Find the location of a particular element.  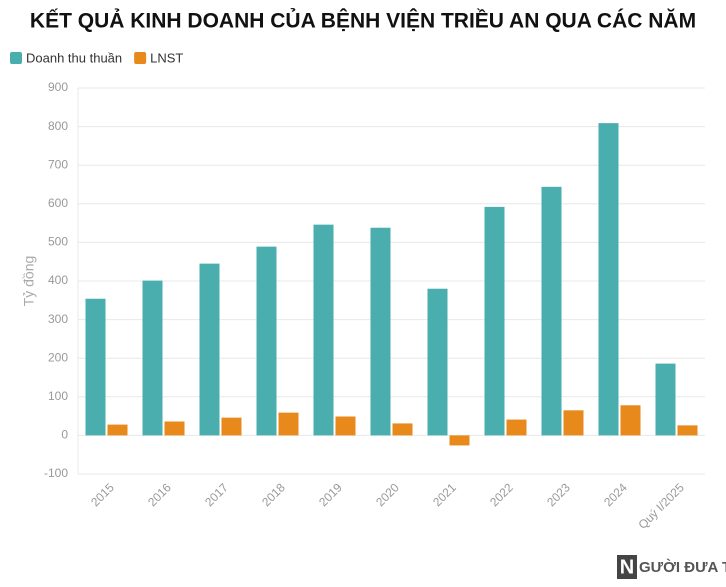

y-tick-label: -100 is located at coordinates (56, 473).